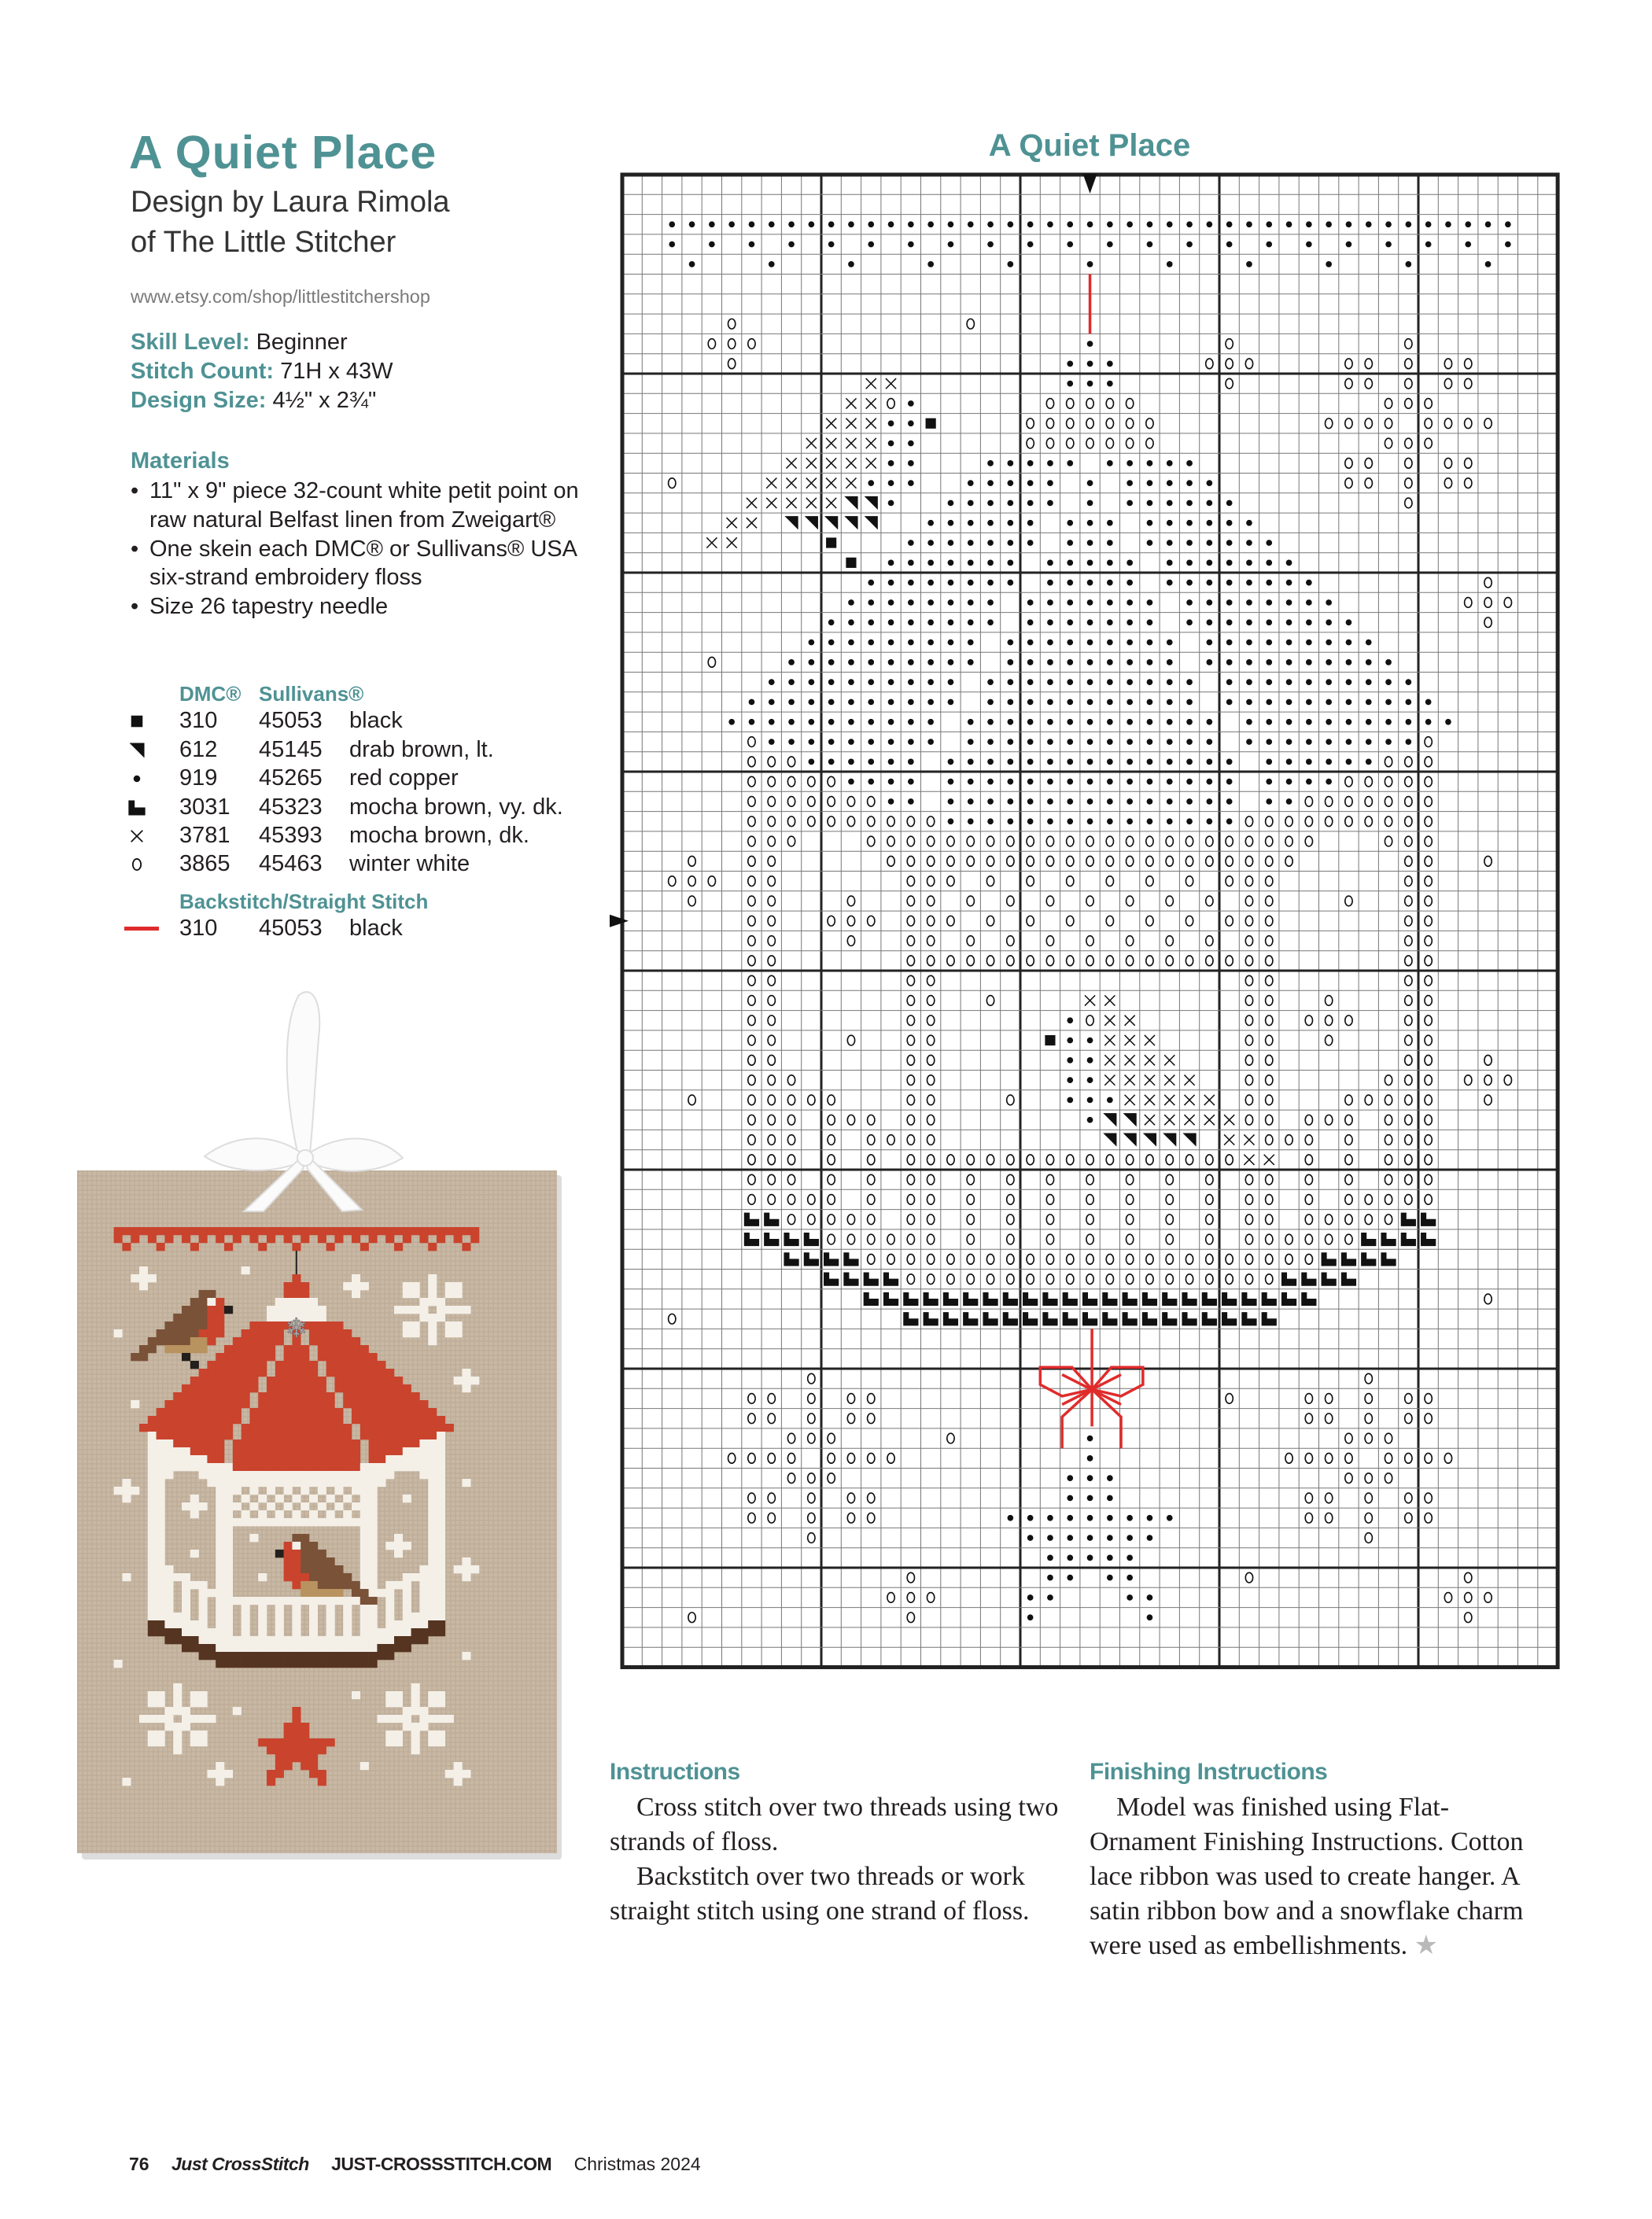  I want to click on designer-url: www.etsy.com/shop/littlestitchershop, so click(280, 296).